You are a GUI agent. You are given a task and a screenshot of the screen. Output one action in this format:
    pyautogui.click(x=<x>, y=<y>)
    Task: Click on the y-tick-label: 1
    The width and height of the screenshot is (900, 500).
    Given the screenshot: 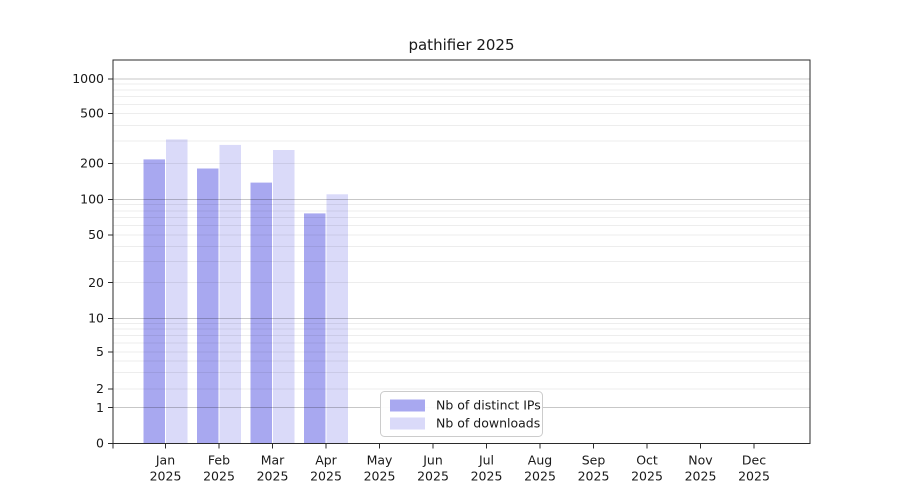 What is the action you would take?
    pyautogui.click(x=100, y=407)
    